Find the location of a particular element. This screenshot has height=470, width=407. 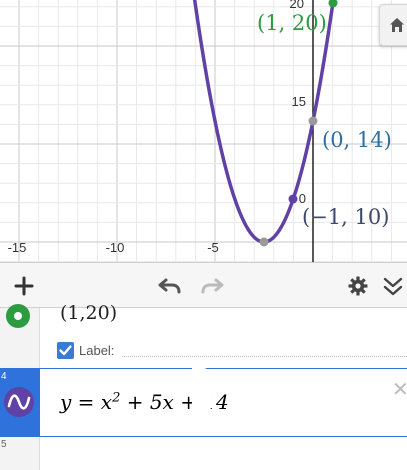

cursor-overlay is located at coordinates (203, 389).